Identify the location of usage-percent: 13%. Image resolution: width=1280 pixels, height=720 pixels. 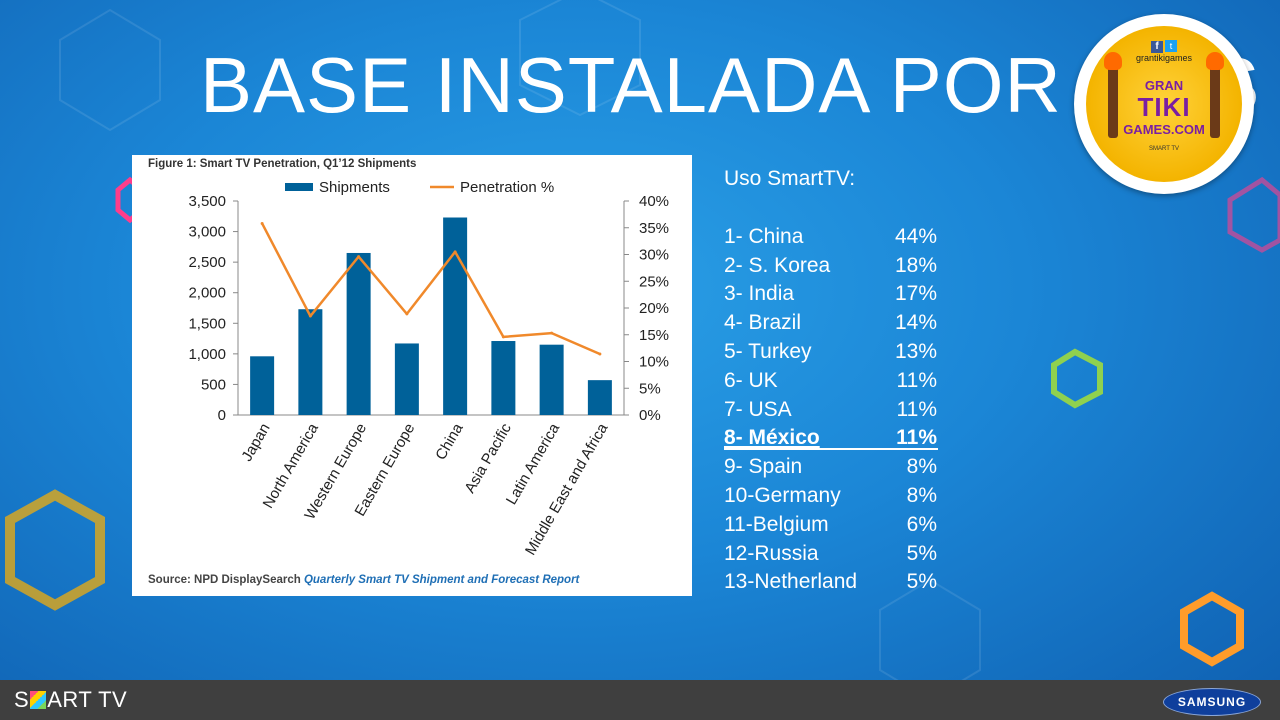
(915, 351).